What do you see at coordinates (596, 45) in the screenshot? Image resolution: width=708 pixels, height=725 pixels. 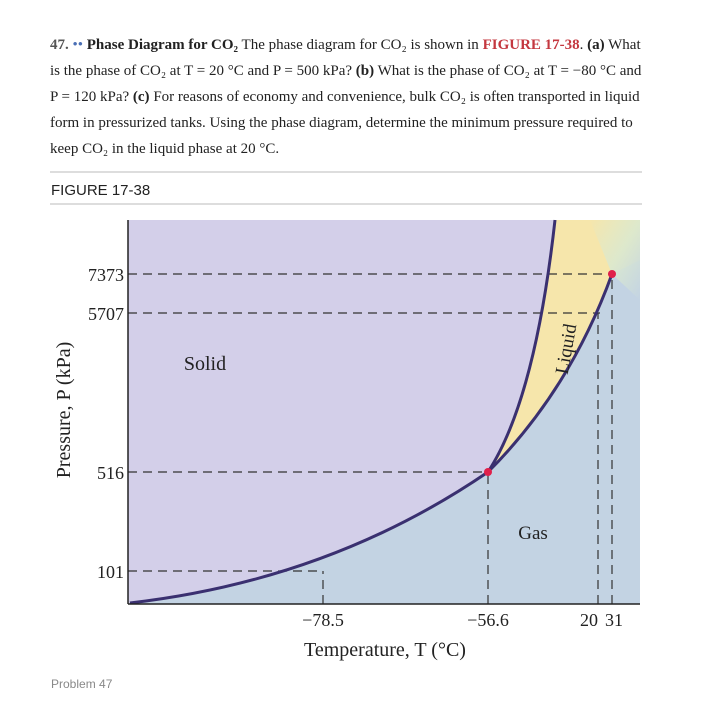 I see `part-label: (a)` at bounding box center [596, 45].